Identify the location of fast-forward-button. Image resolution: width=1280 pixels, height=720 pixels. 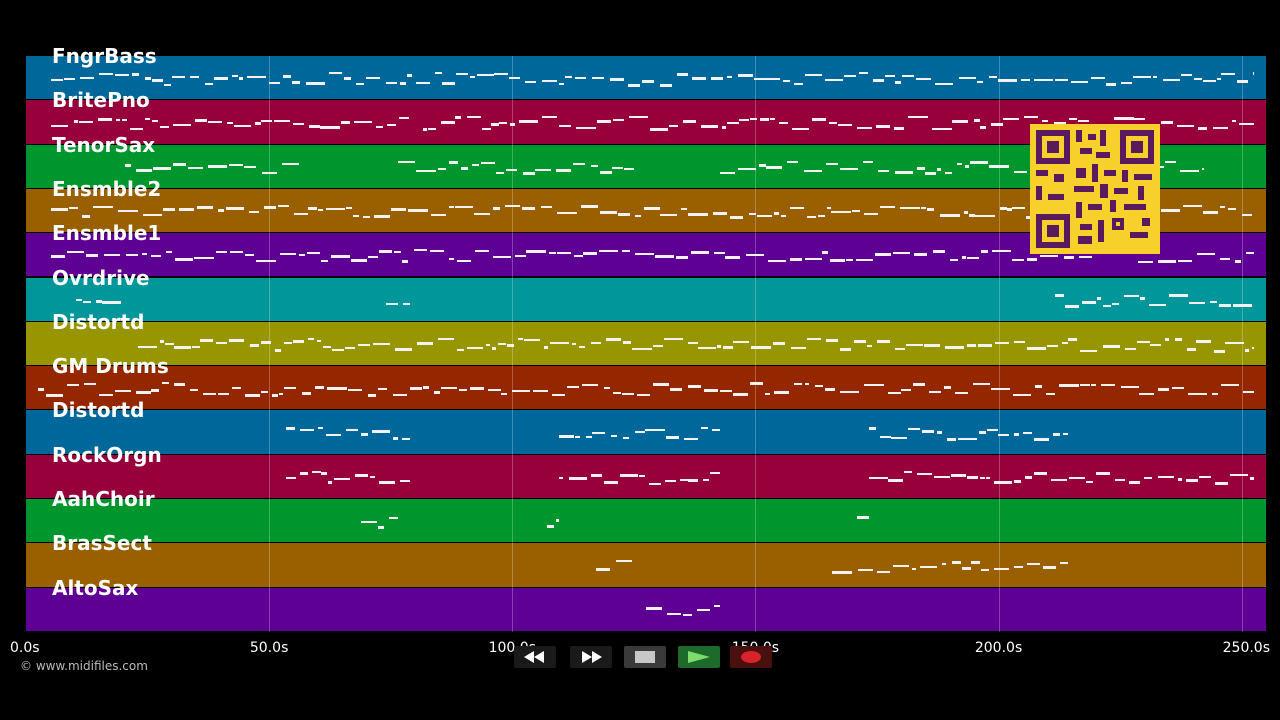
(591, 657).